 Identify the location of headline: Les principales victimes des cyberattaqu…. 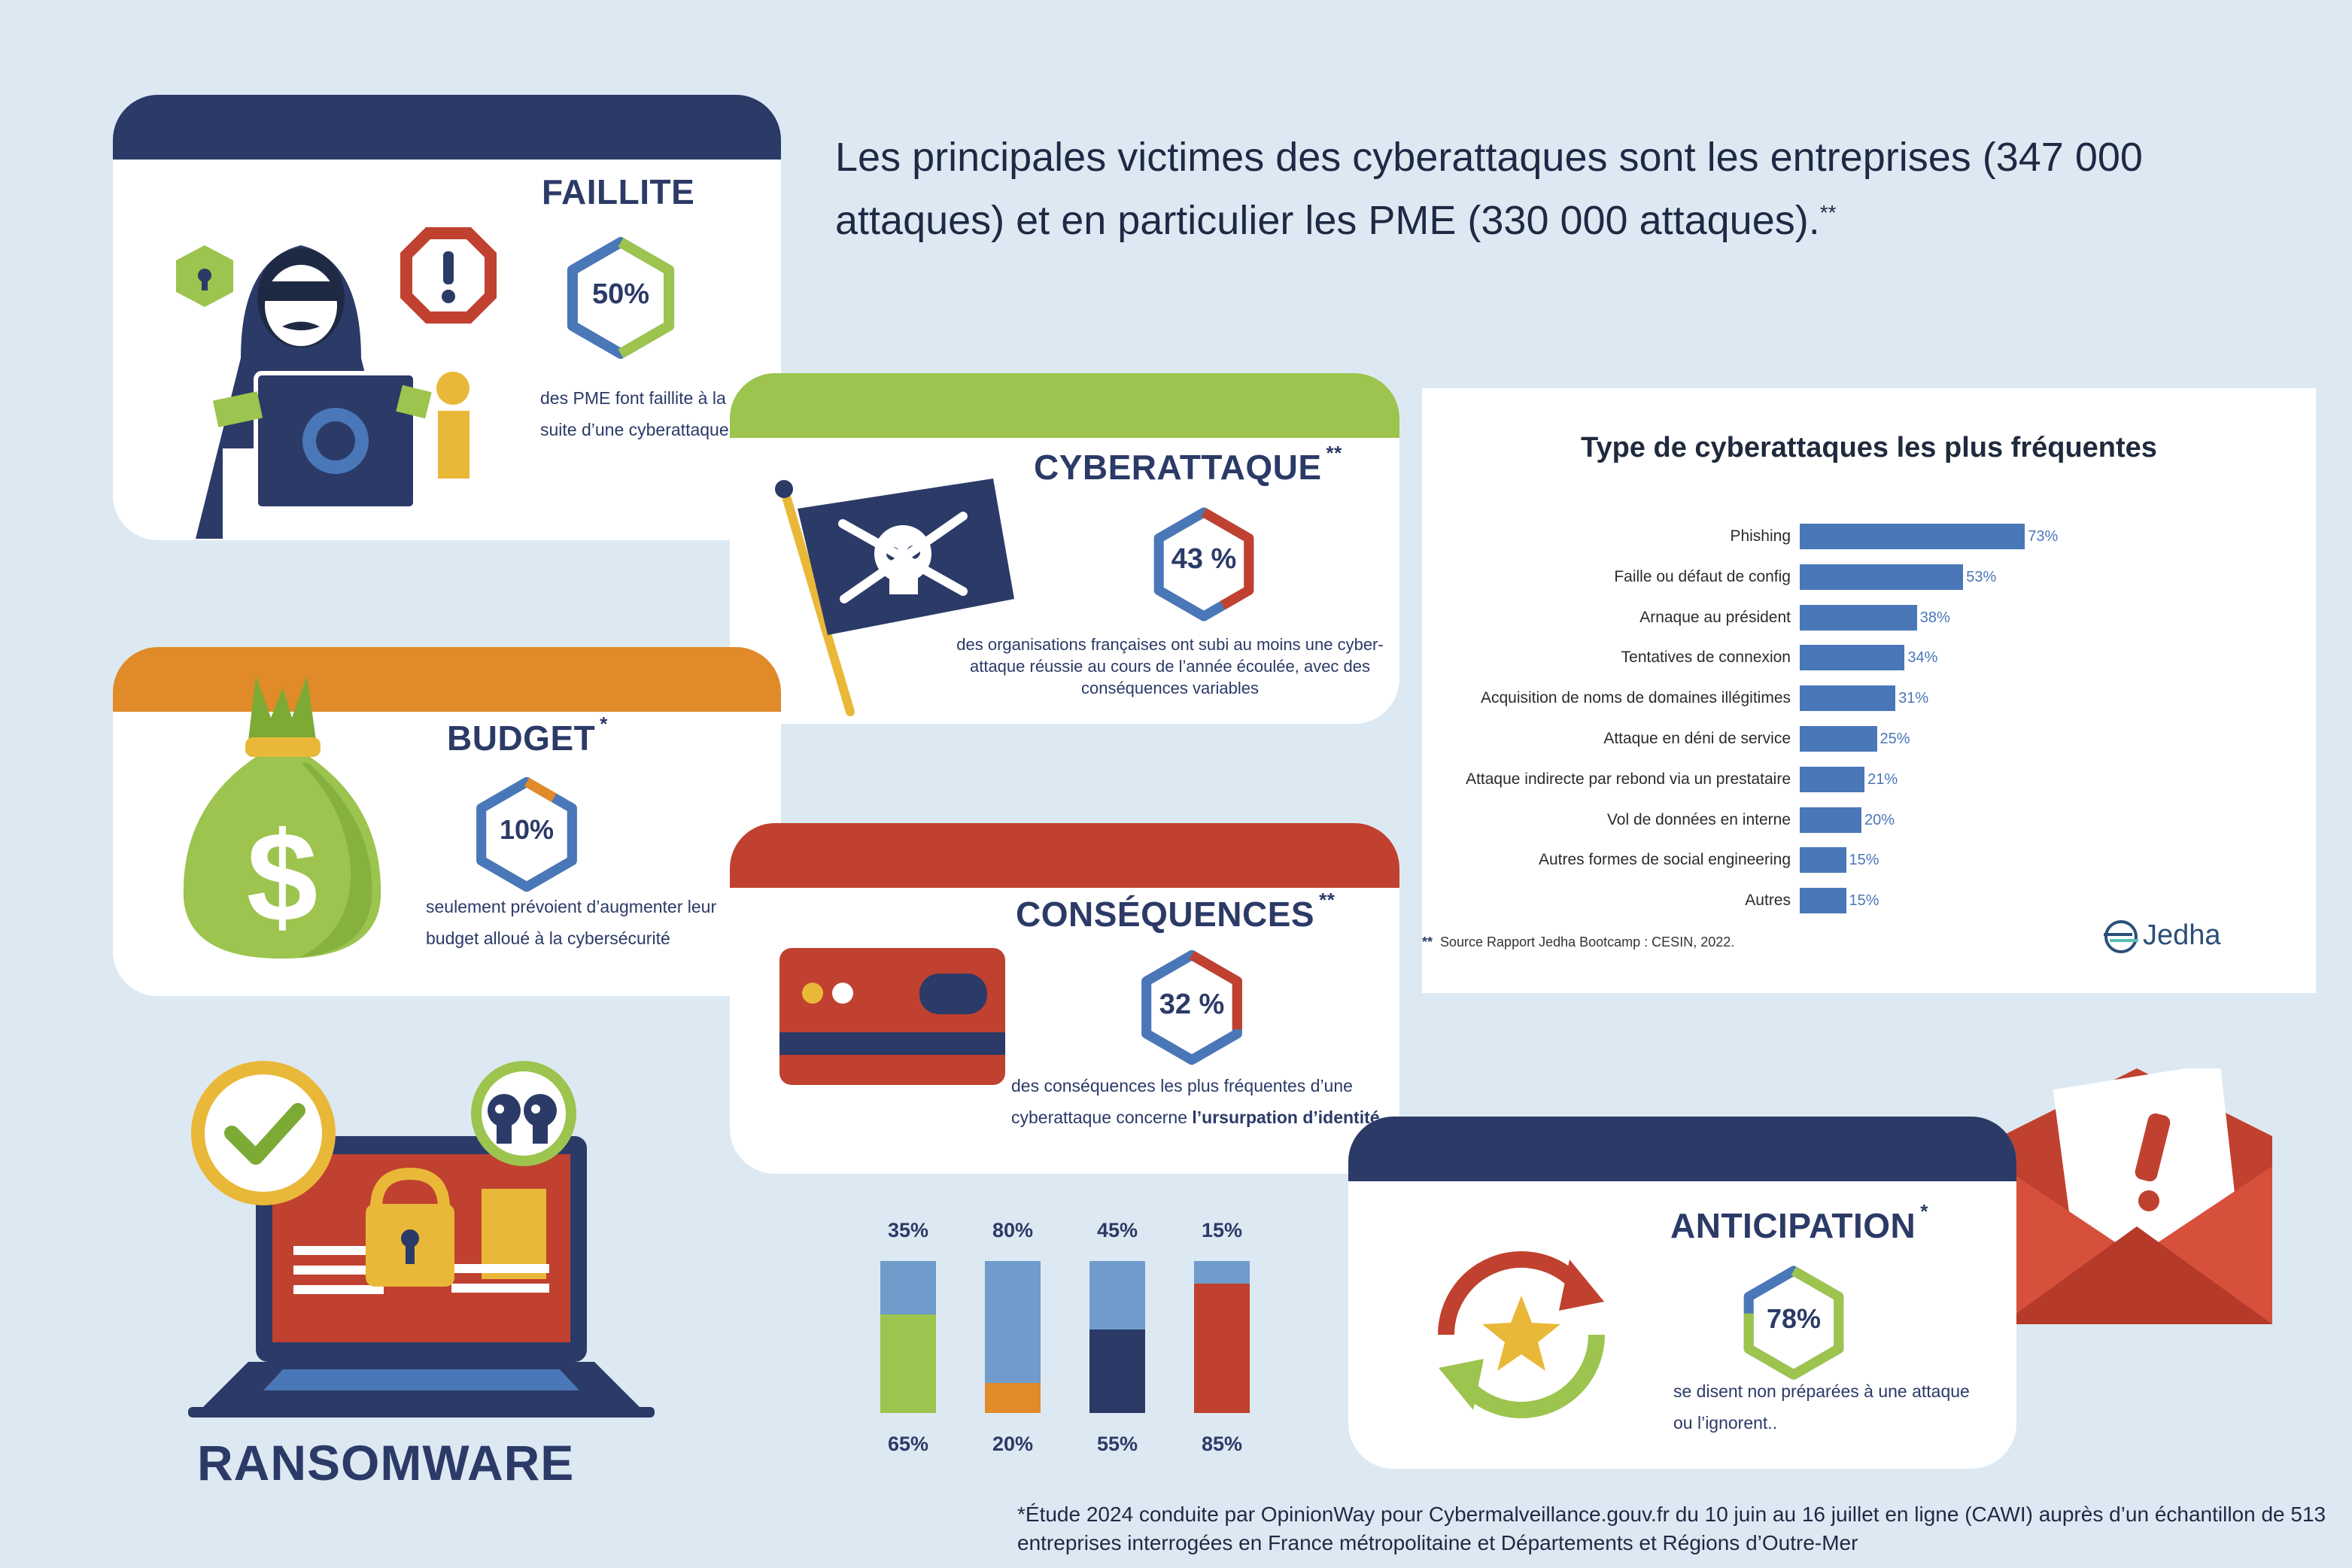
(1489, 189).